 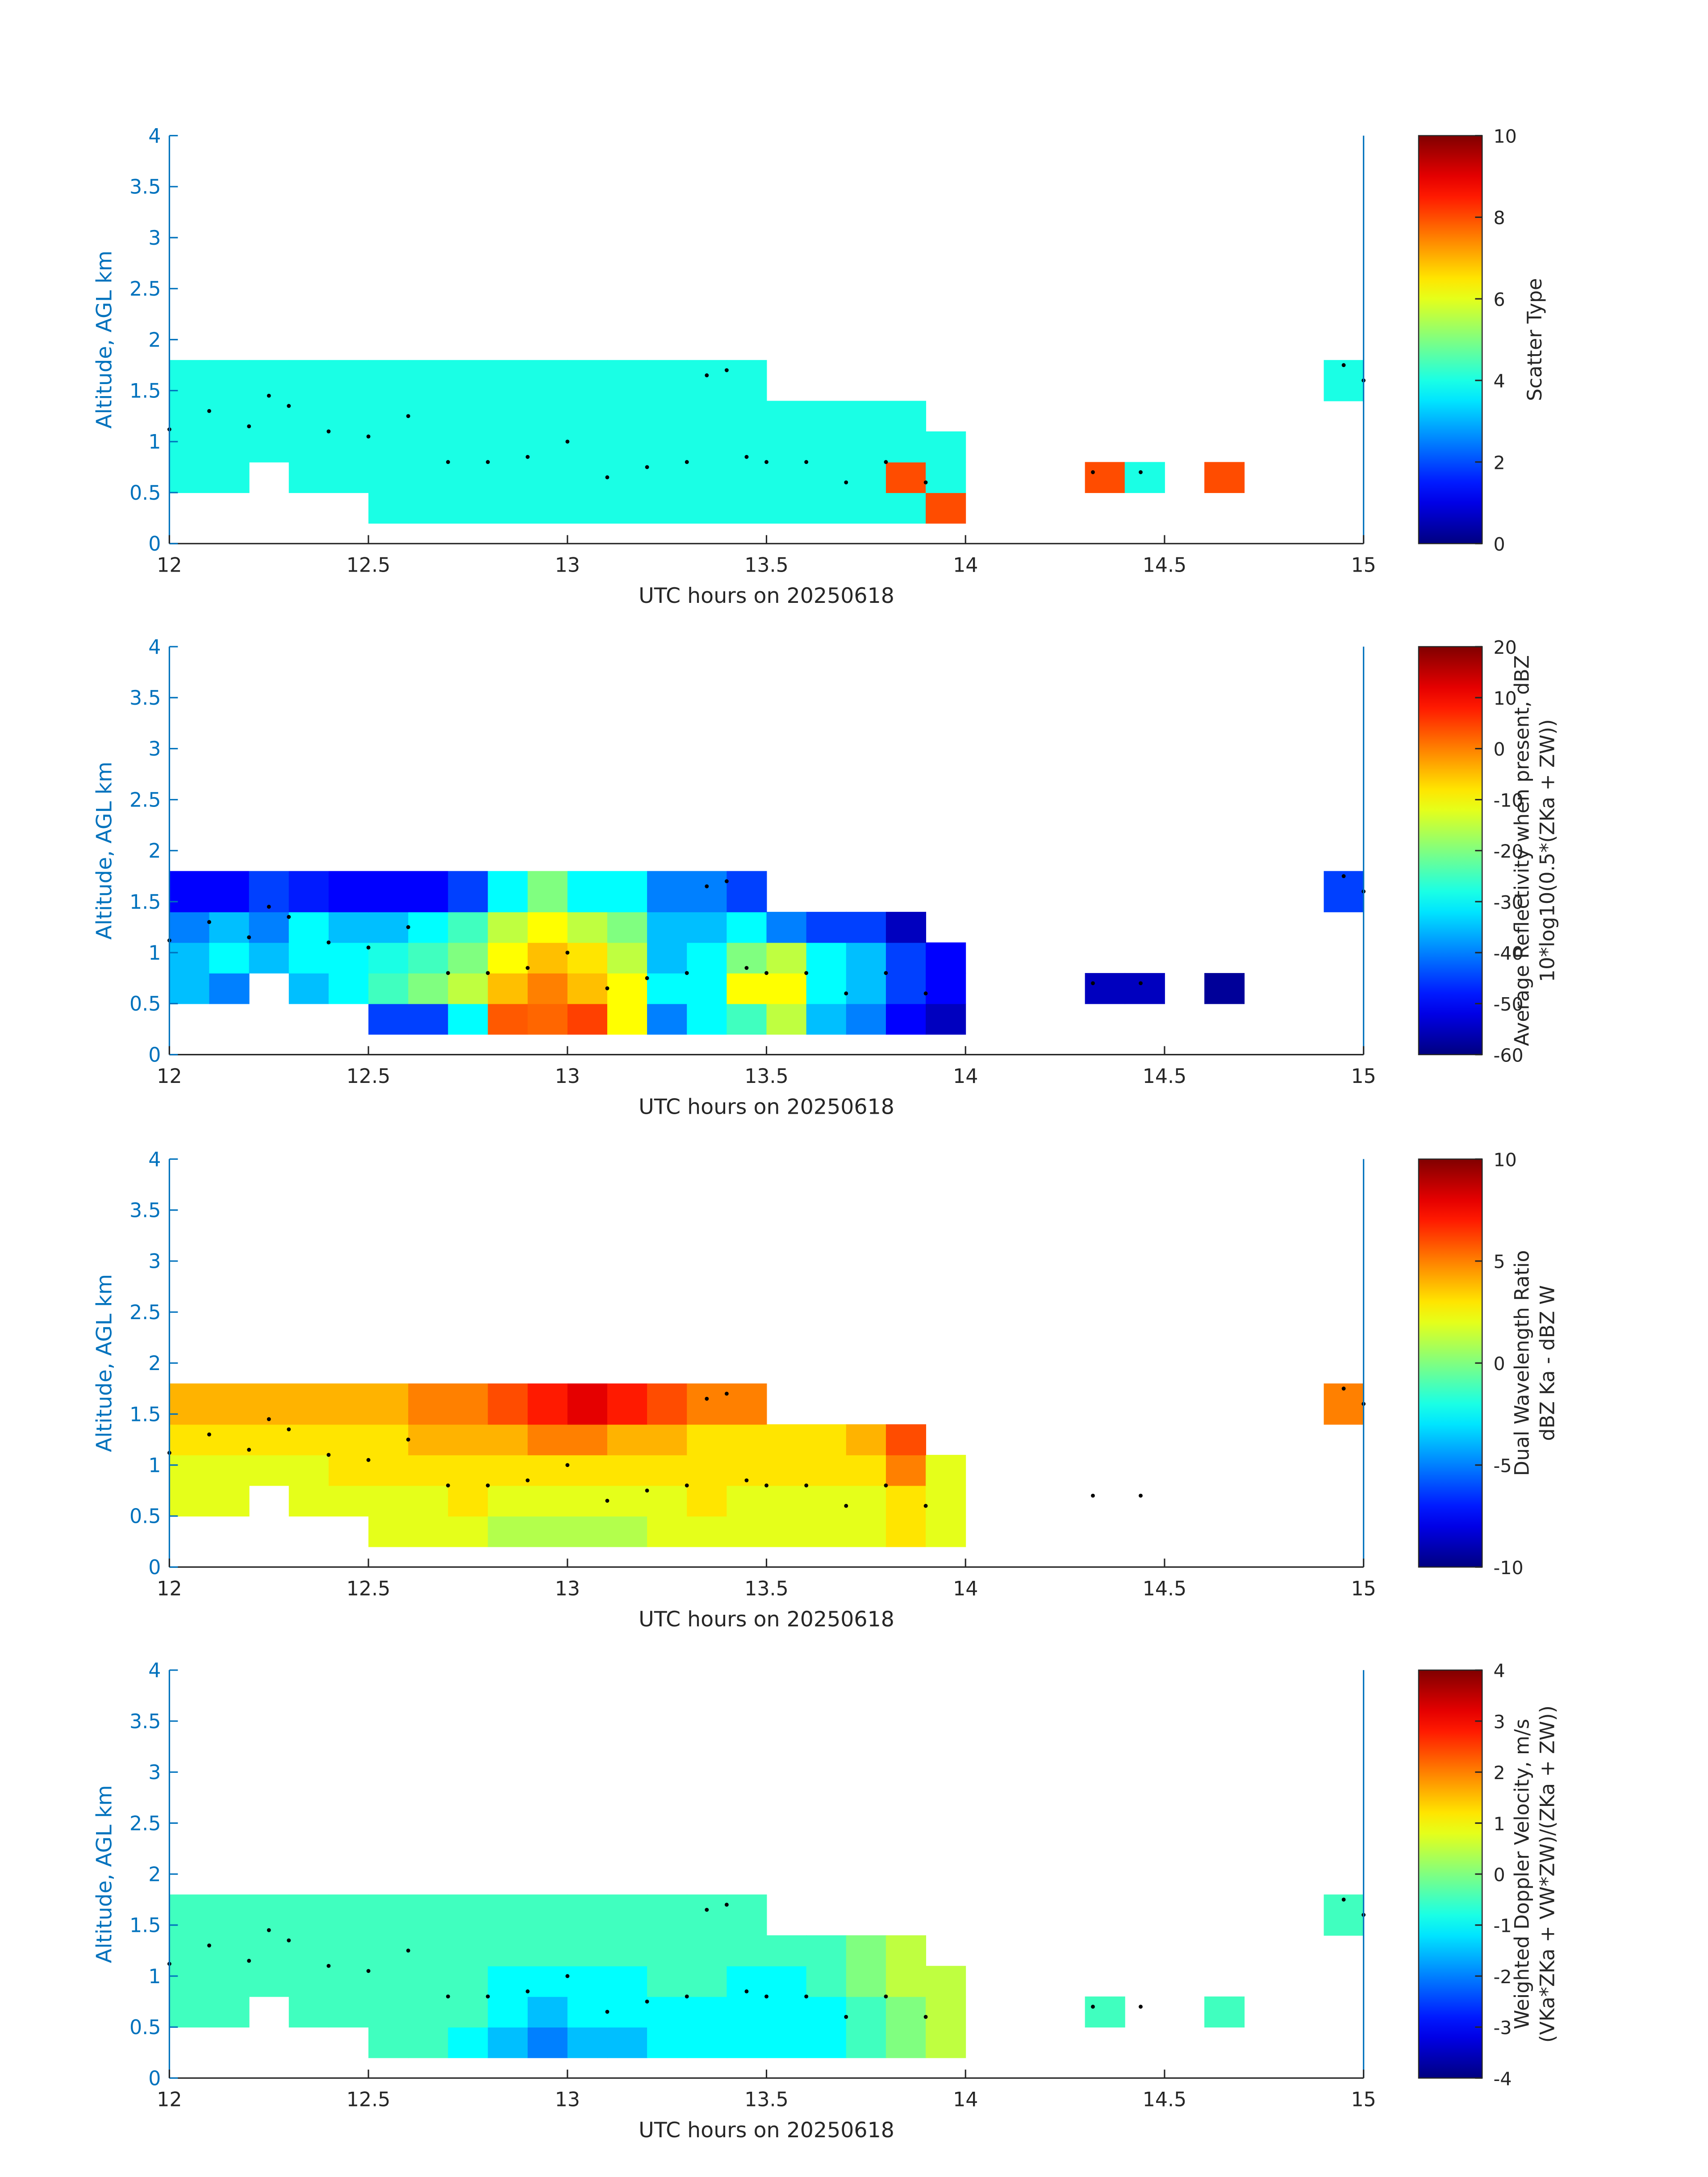 I want to click on y-tick-label: 2, so click(x=154, y=1874).